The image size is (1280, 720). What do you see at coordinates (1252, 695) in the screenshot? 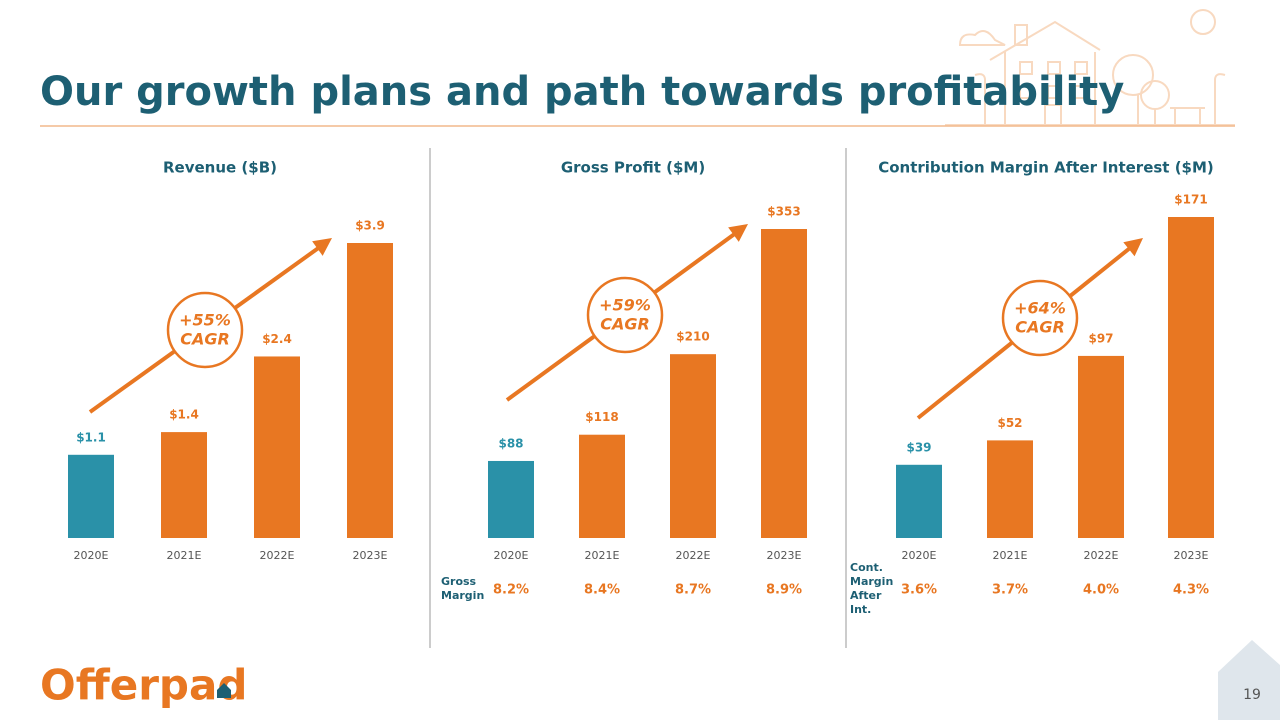
I see `page-number: 19` at bounding box center [1252, 695].